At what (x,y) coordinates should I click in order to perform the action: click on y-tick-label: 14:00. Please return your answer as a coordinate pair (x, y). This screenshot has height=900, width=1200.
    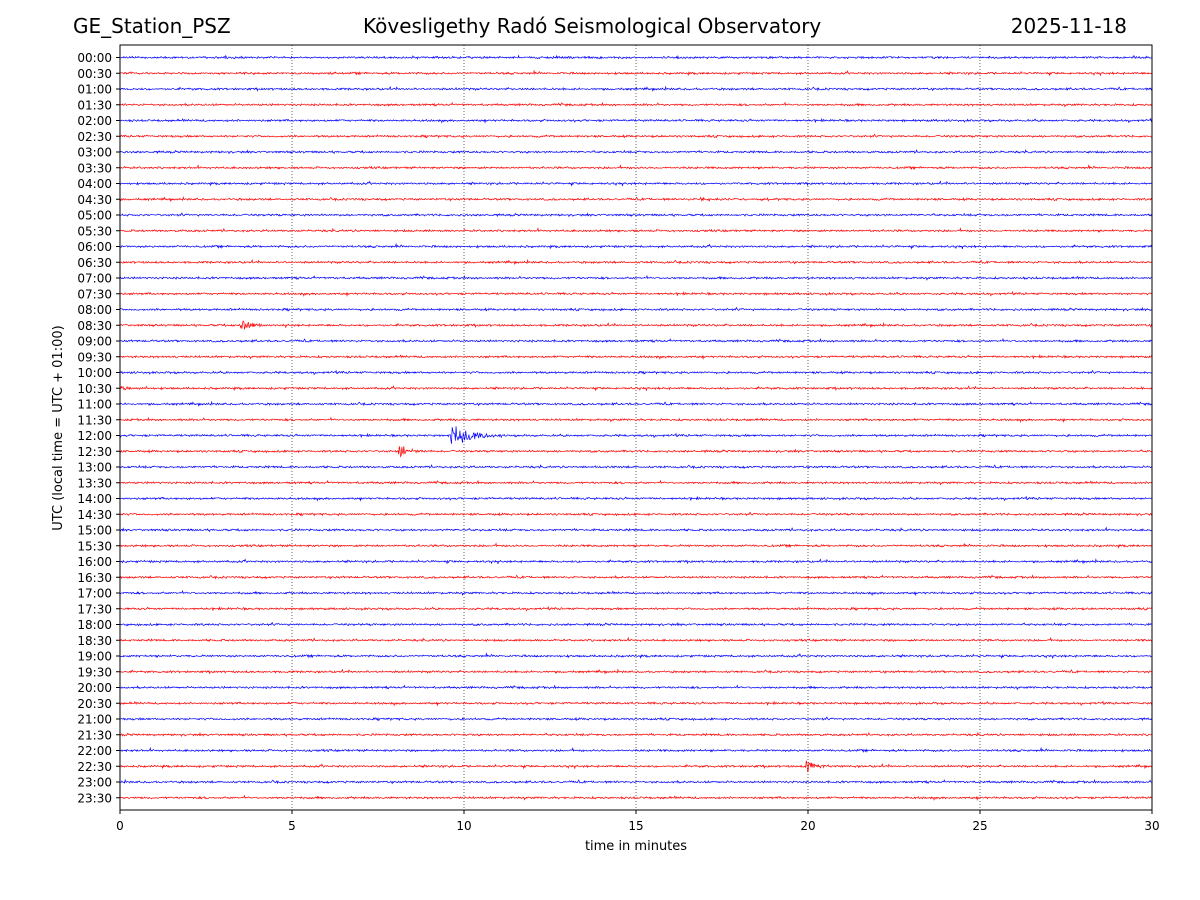
    Looking at the image, I should click on (94, 499).